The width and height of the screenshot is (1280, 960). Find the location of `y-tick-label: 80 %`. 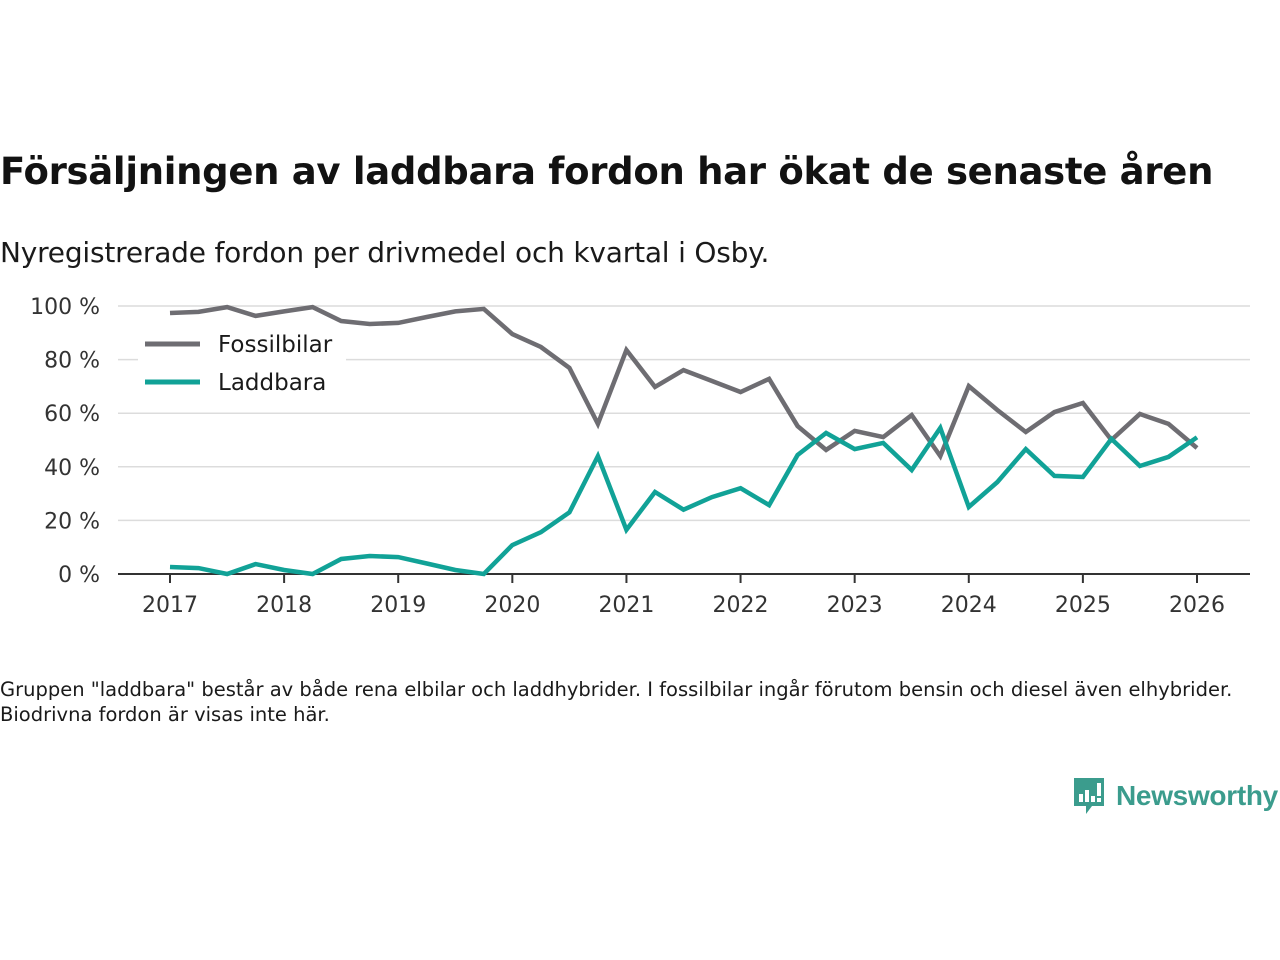

y-tick-label: 80 % is located at coordinates (72, 361).